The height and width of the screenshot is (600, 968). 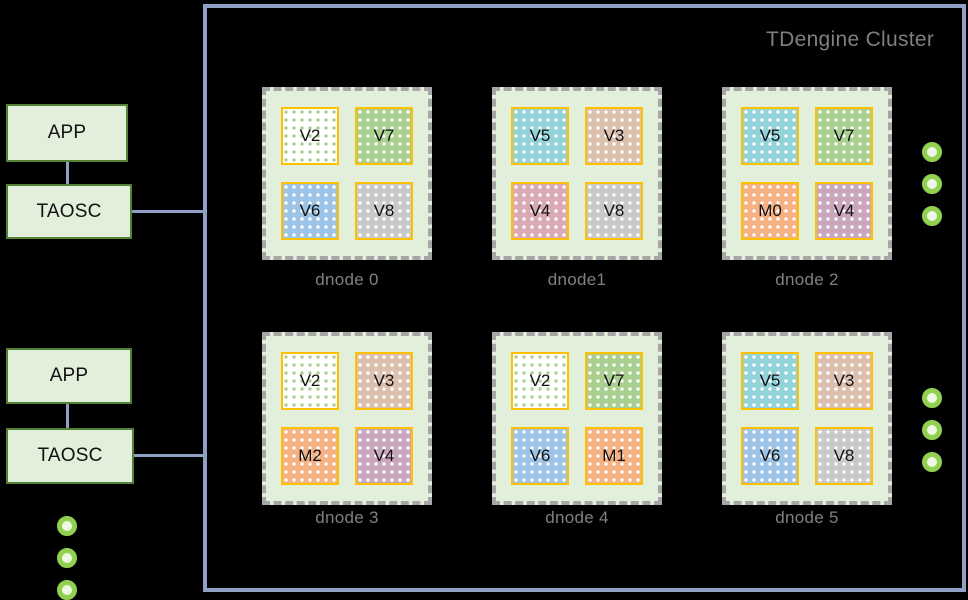 I want to click on dnode-5-cell-grid: V5 V3 V6 V8, so click(x=807, y=418).